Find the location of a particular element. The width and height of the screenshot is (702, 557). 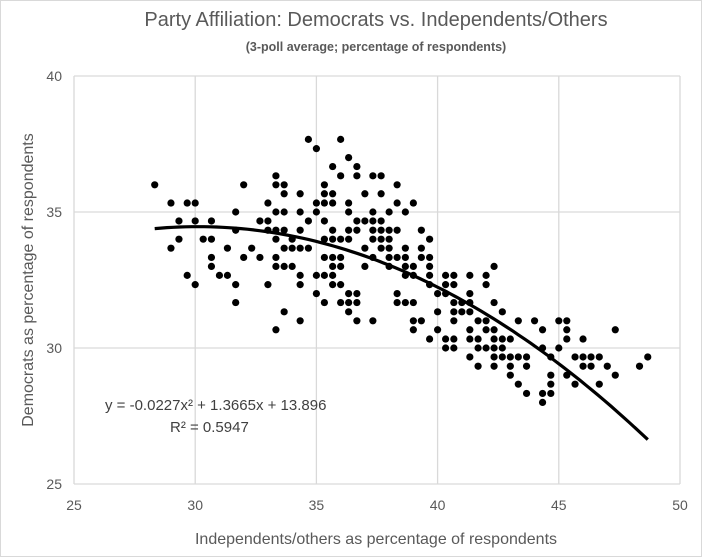

y-tick-label: 40 is located at coordinates (54, 76).